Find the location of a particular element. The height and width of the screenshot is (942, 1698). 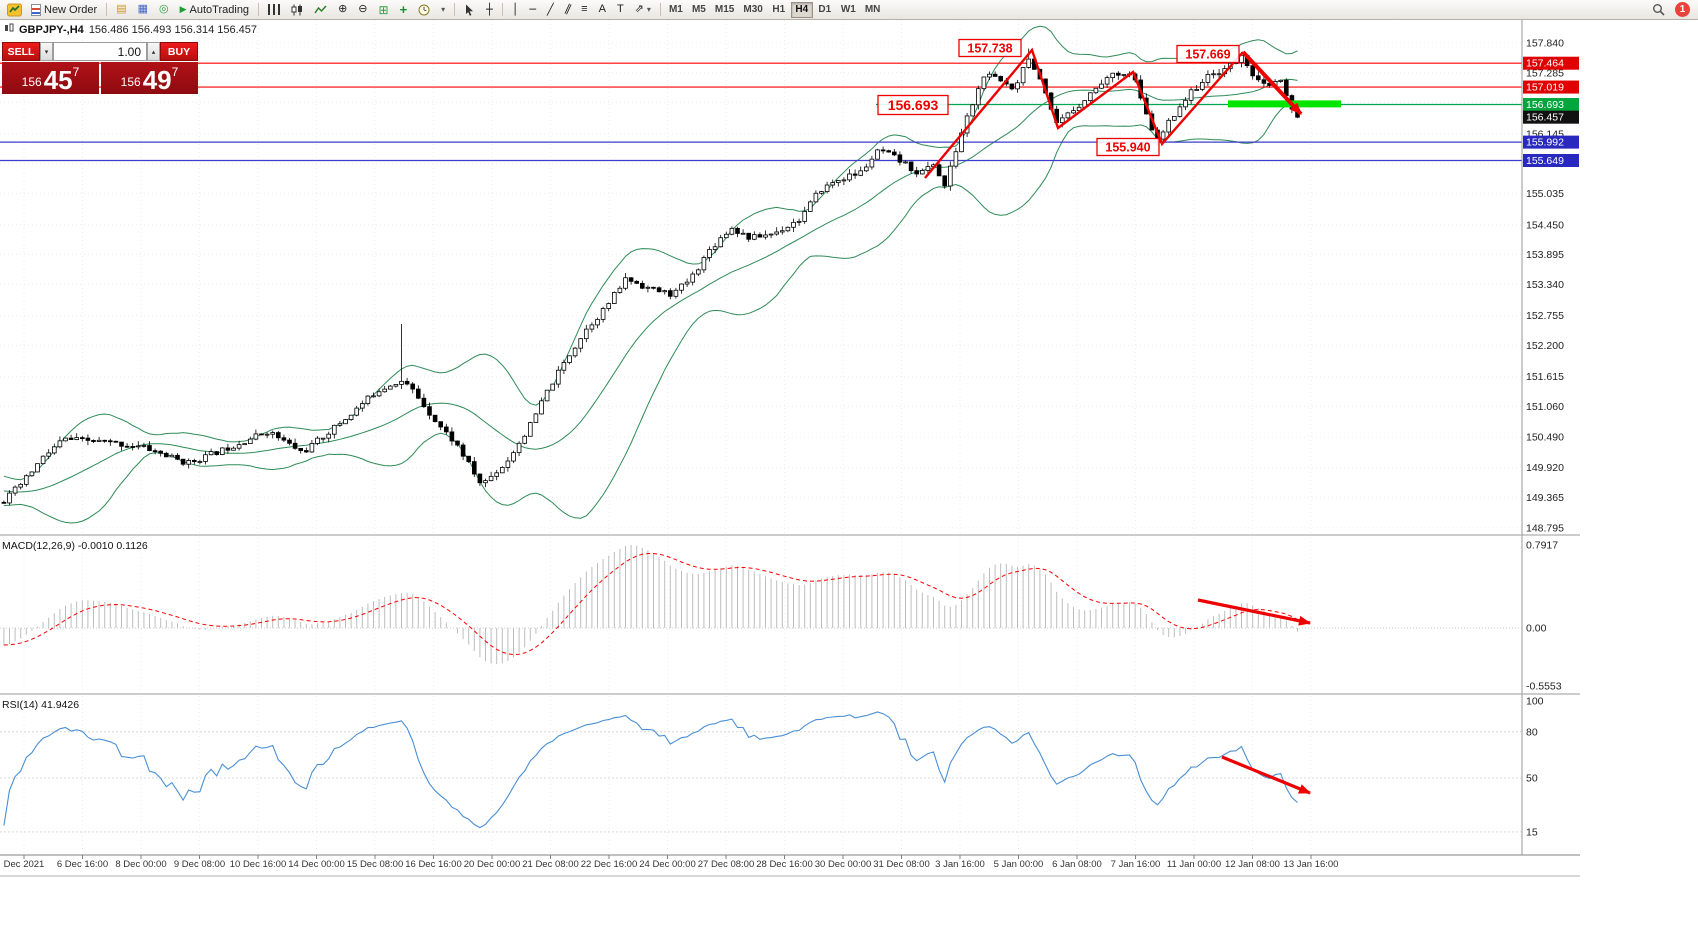

templates-button: ▾ is located at coordinates (443, 9).